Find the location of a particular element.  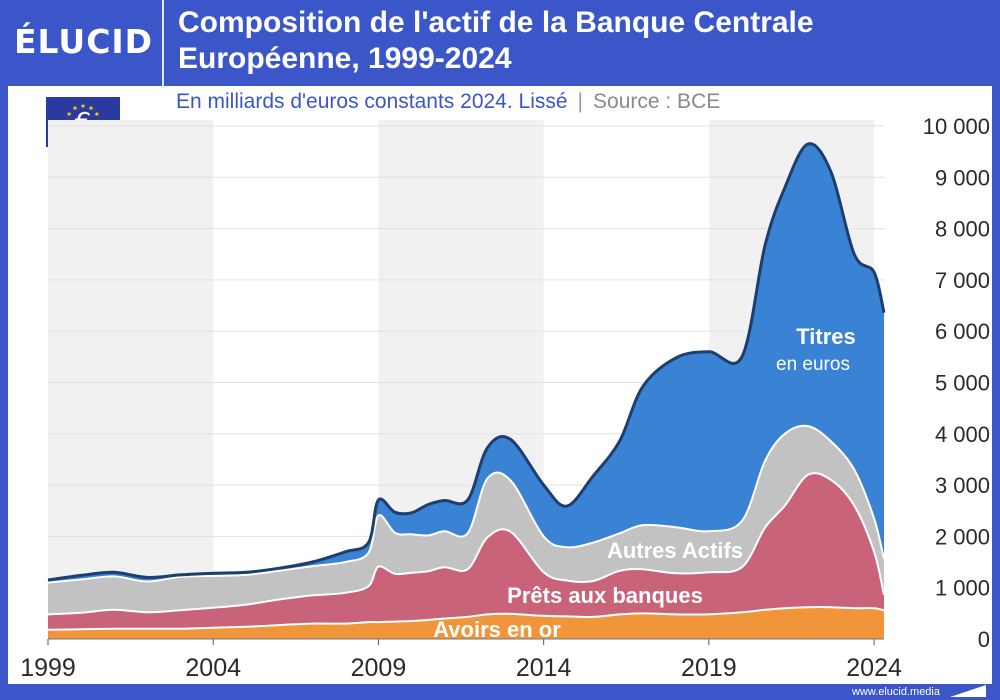

x-tick-label: 2014 is located at coordinates (544, 668).